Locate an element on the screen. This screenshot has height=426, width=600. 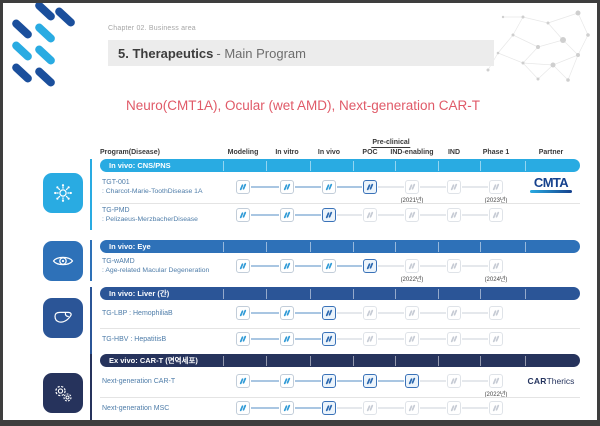
column-header-poc: POC is located at coordinates (370, 152).